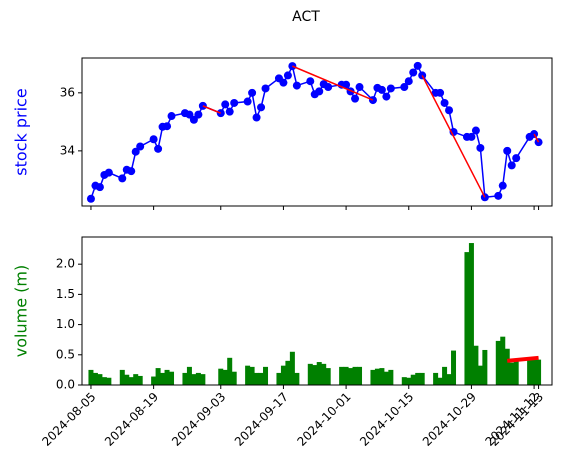 This screenshot has width=572, height=471. Describe the element at coordinates (261, 419) in the screenshot. I see `x-tick-label: 2024-09-17` at that location.